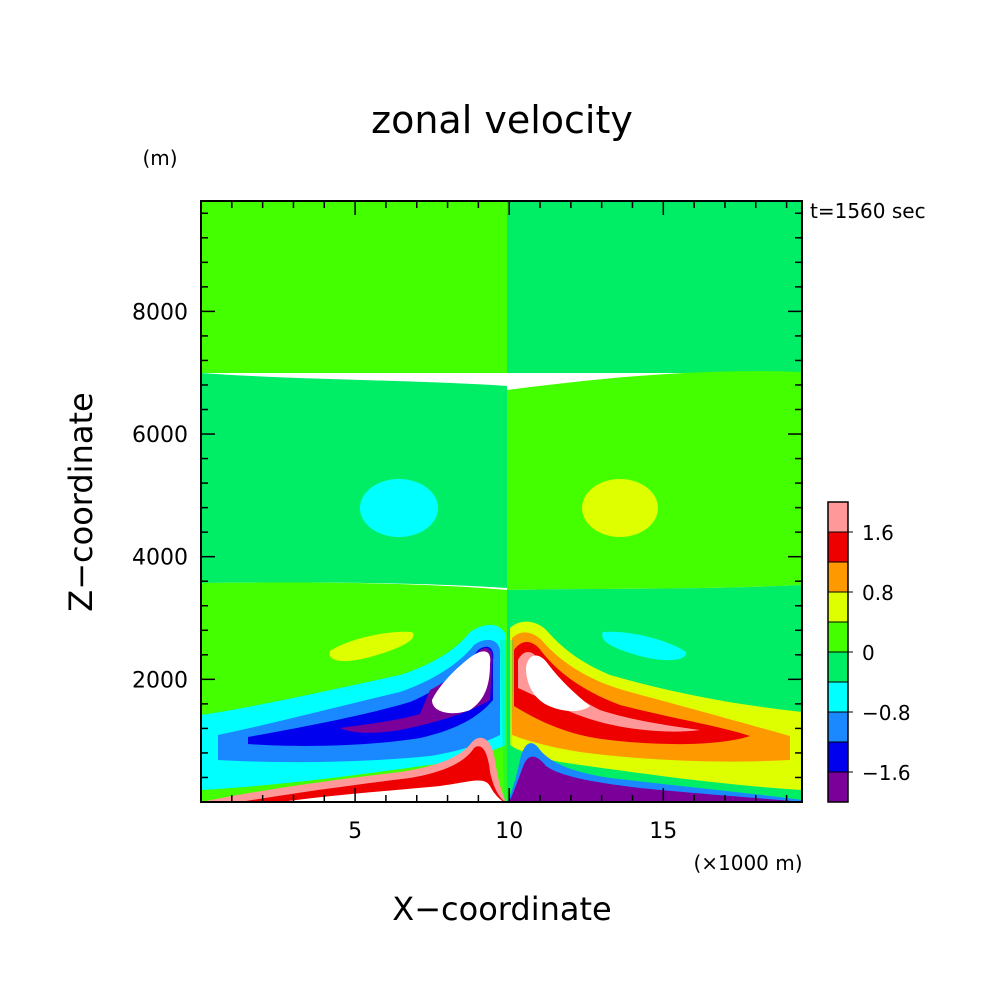  What do you see at coordinates (160, 558) in the screenshot?
I see `y-tick-label: 4000` at bounding box center [160, 558].